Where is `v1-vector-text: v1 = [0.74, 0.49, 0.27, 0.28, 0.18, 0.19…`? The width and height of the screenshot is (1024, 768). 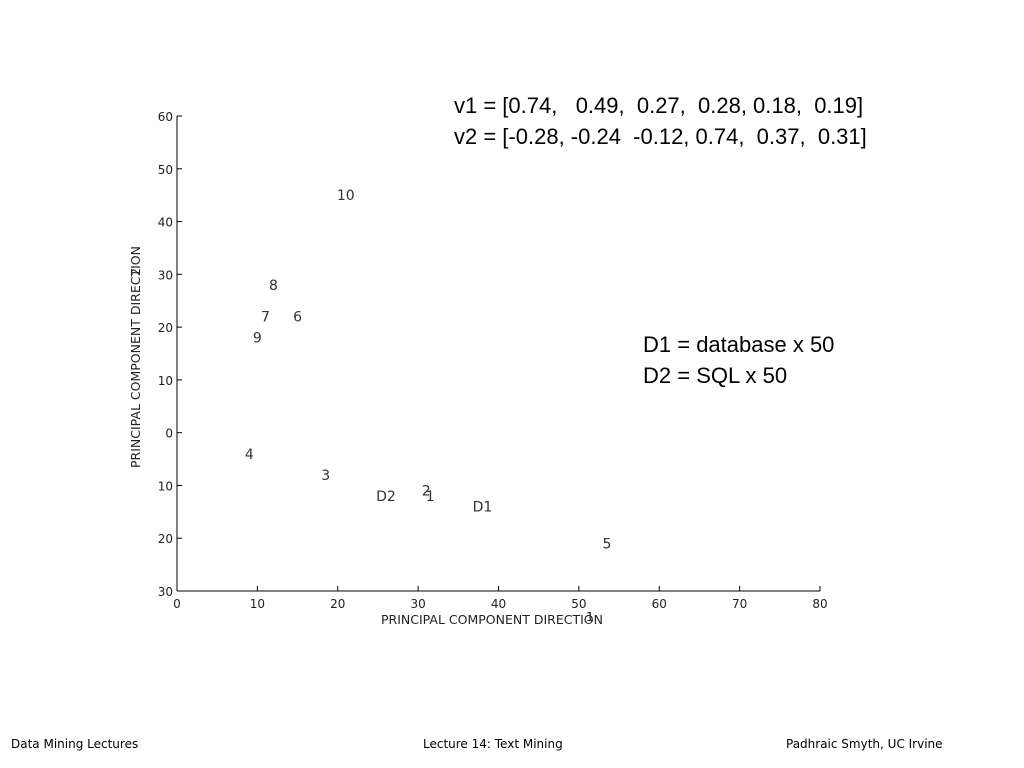
v1-vector-text: v1 = [0.74, 0.49, 0.27, 0.28, 0.18, 0.19… is located at coordinates (659, 105).